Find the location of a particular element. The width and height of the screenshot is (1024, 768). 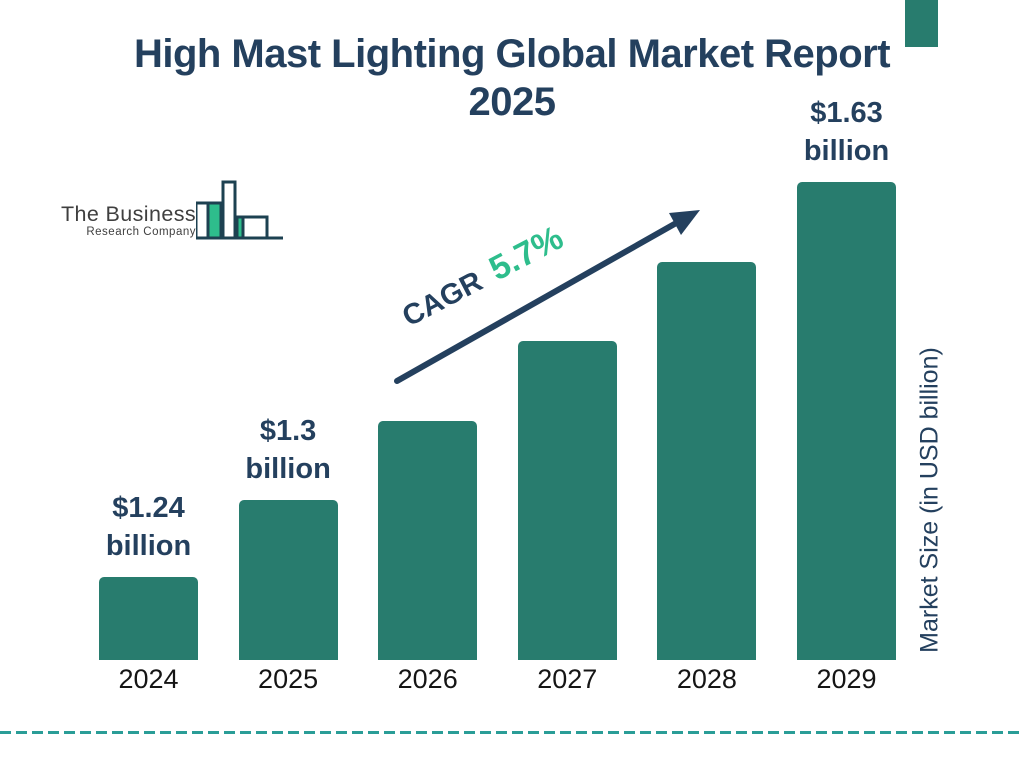

bar-2026 is located at coordinates (428, 540).